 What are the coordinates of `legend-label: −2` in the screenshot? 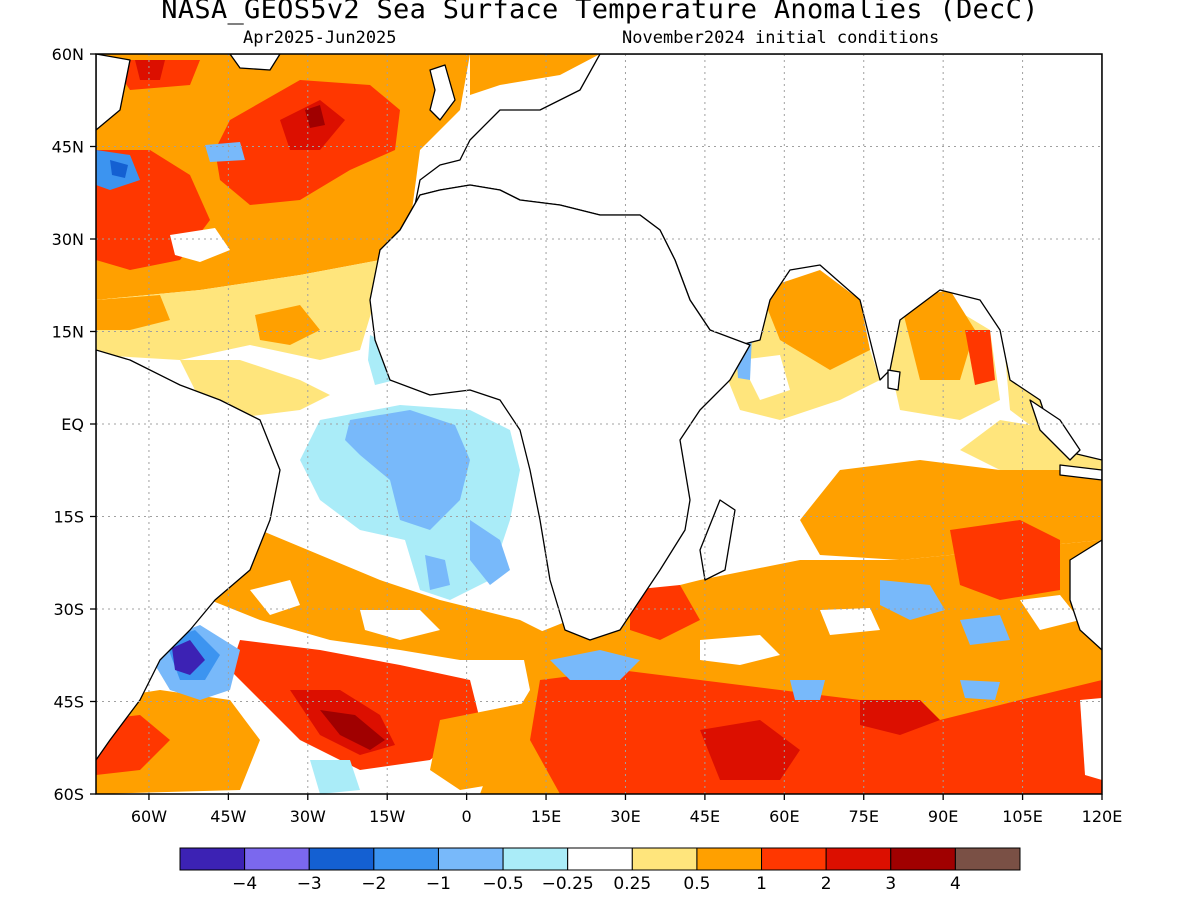 It's located at (373, 884).